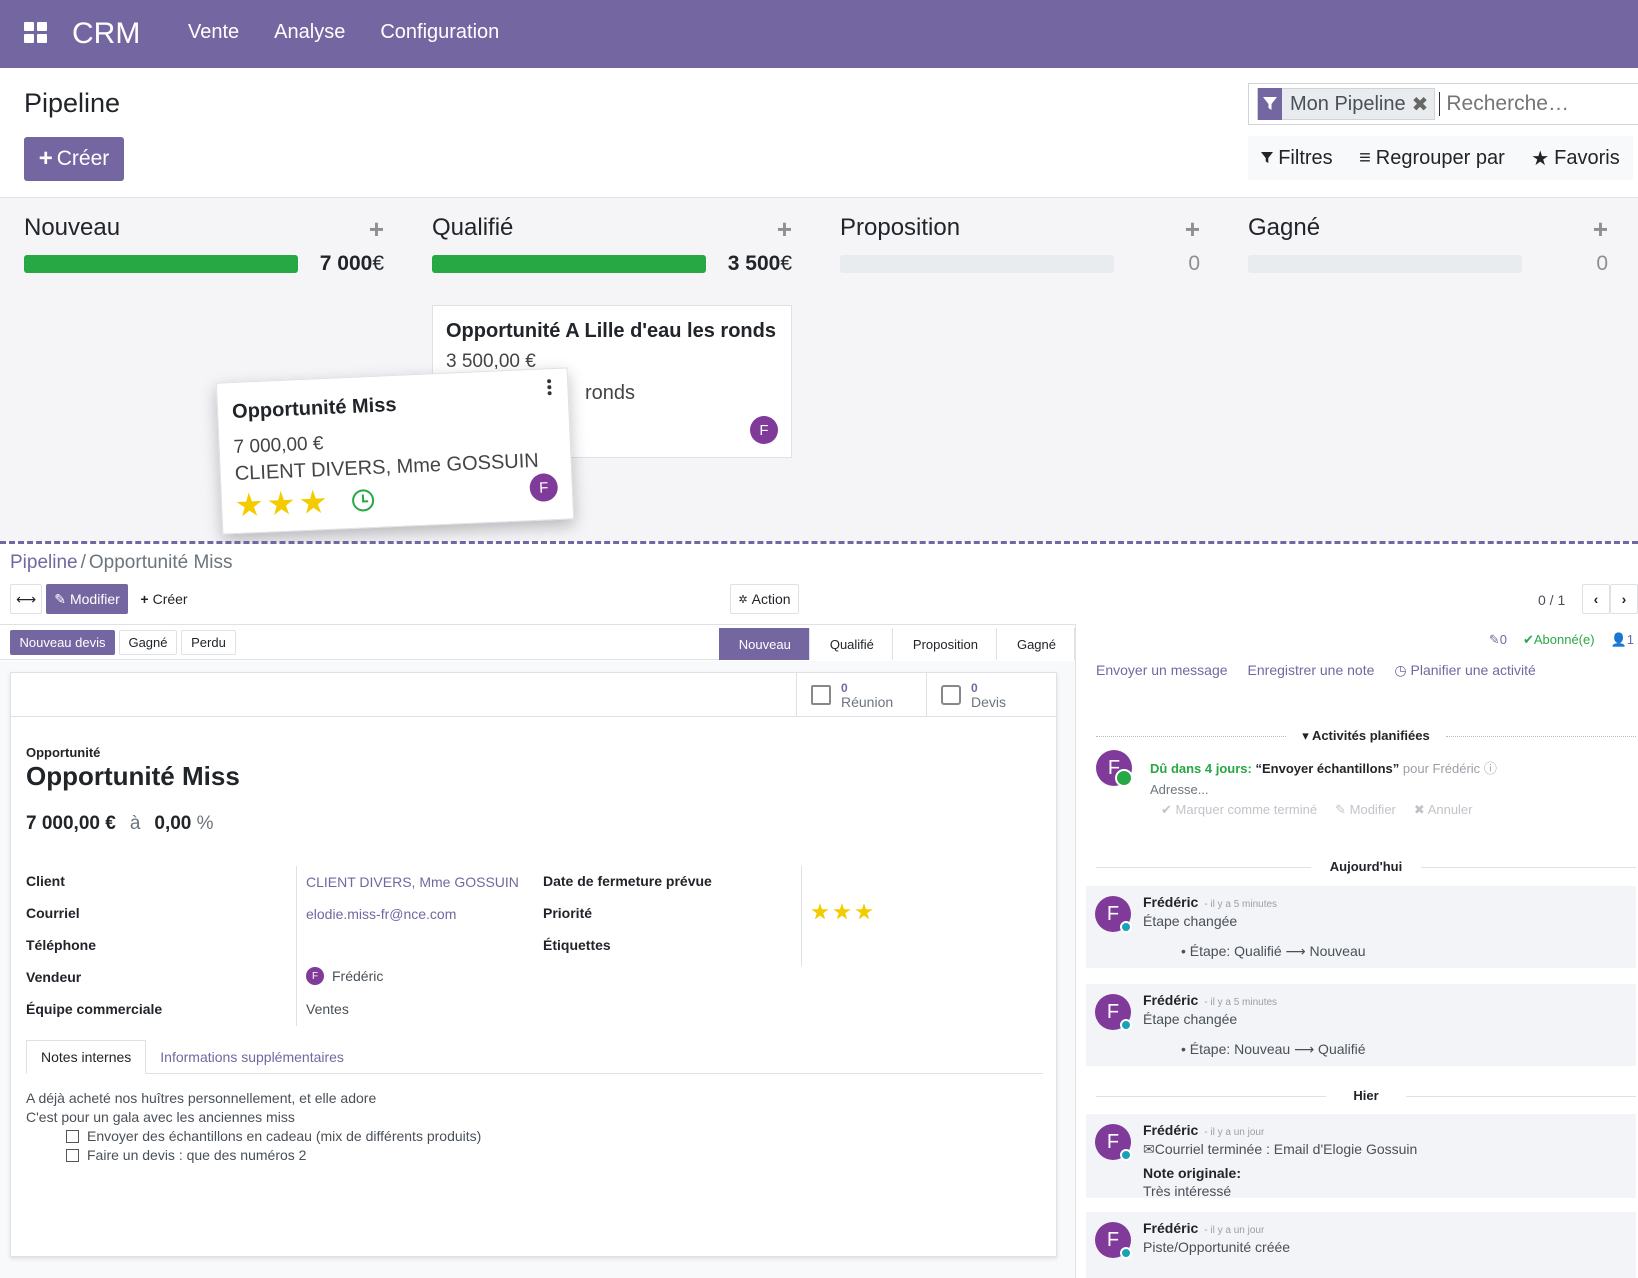  I want to click on card-amount: 7 000,00 €, so click(278, 446).